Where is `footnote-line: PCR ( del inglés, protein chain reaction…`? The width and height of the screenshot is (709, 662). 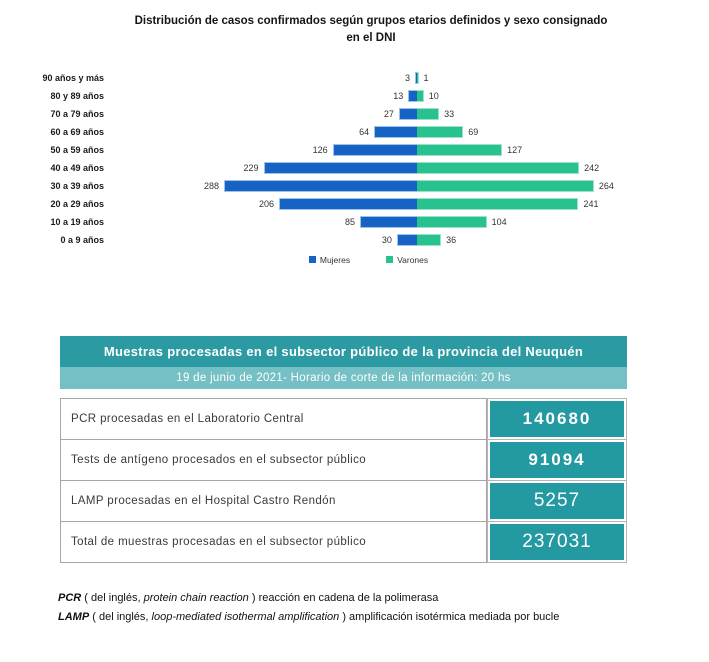 footnote-line: PCR ( del inglés, protein chain reaction… is located at coordinates (308, 598).